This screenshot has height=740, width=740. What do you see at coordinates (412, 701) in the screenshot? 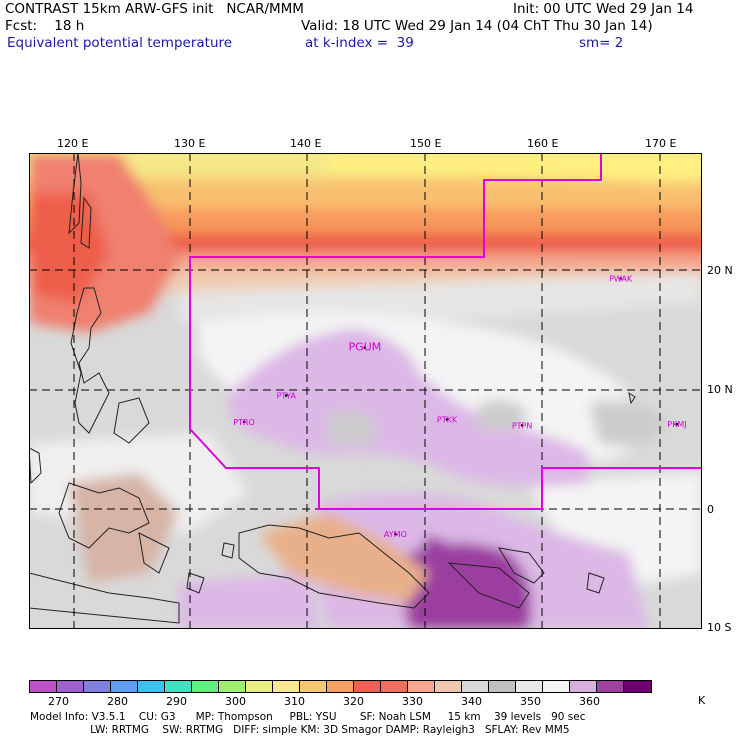
I see `colorbar-tick-label: 330` at bounding box center [412, 701].